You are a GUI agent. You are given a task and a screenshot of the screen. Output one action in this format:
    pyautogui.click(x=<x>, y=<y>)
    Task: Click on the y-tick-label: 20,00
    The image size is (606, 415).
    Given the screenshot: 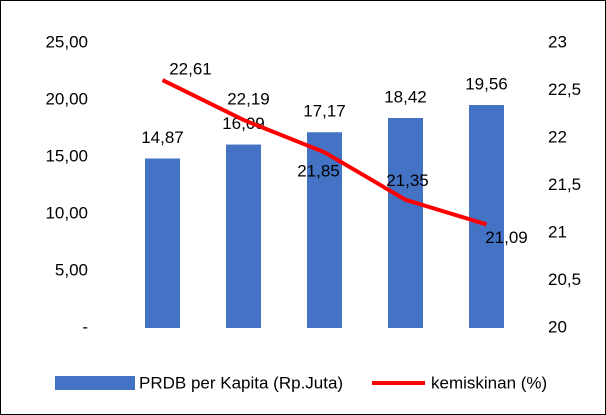 What is the action you would take?
    pyautogui.click(x=66, y=98)
    